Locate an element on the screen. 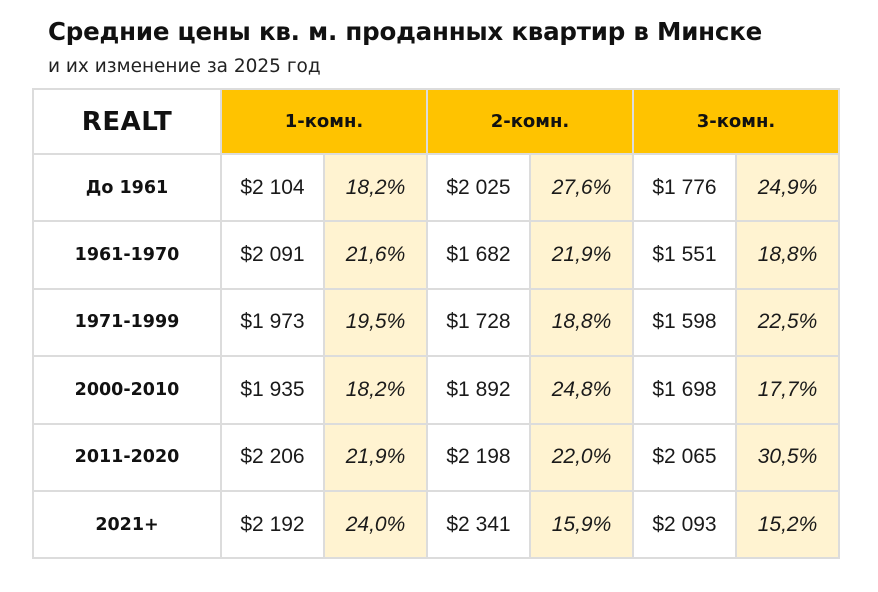 The height and width of the screenshot is (592, 878). price-cell: $2 341 is located at coordinates (478, 524).